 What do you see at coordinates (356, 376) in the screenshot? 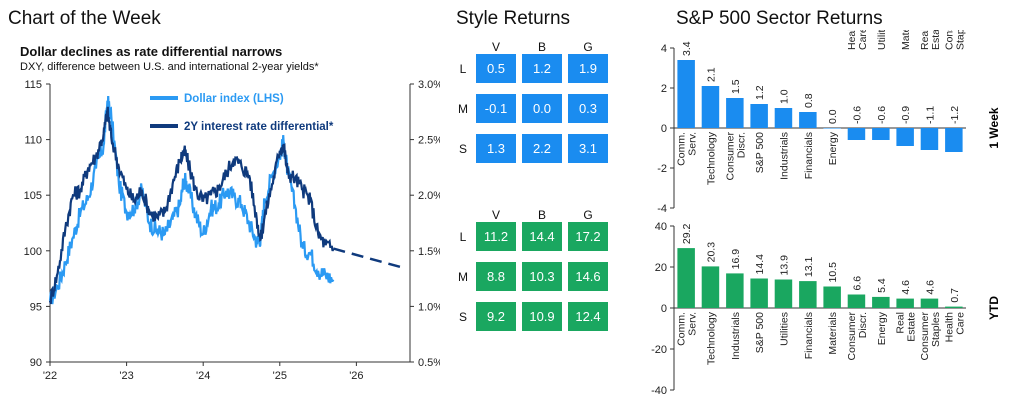
I see `x-tick-label: '26` at bounding box center [356, 376].